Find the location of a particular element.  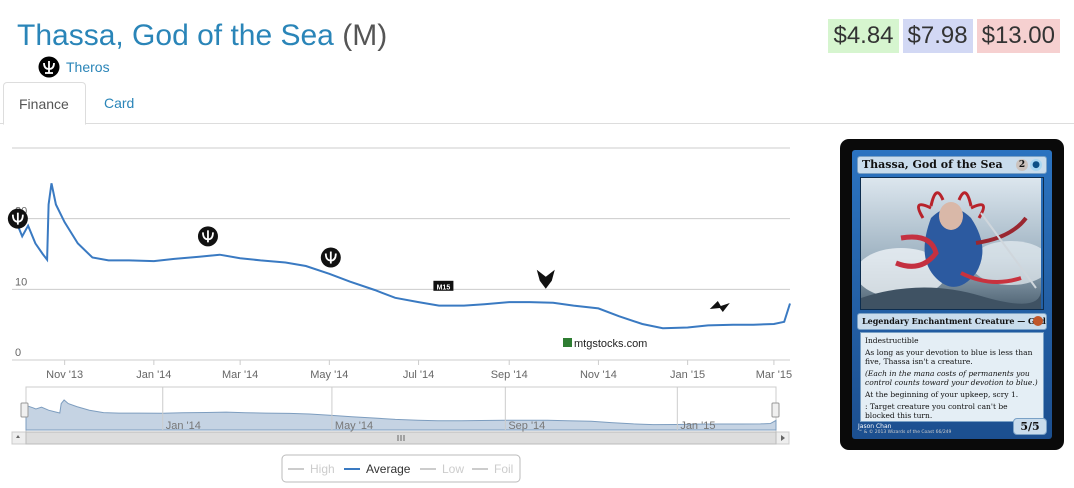

legend-item-foil: Foil is located at coordinates (492, 469).